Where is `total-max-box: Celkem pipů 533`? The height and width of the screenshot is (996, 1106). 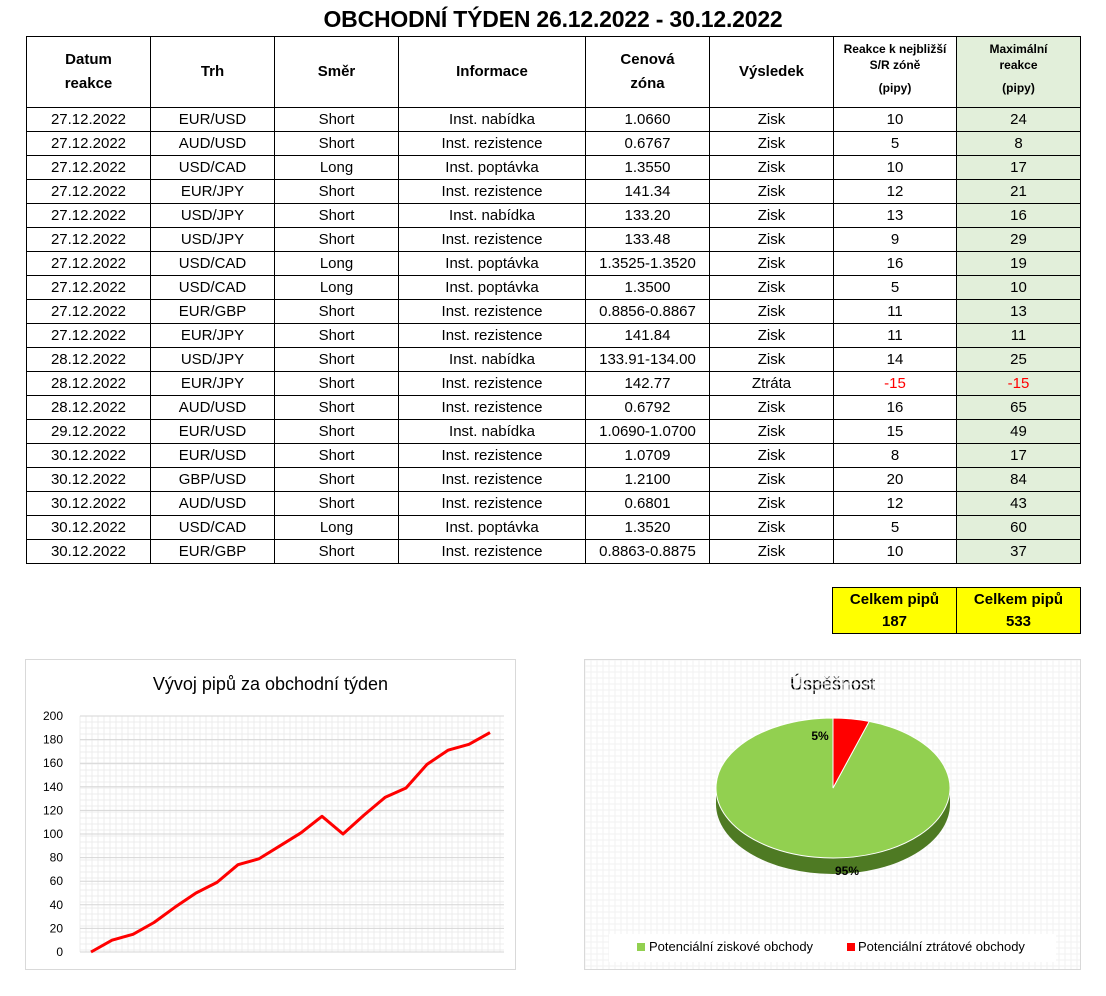
total-max-box: Celkem pipů 533 is located at coordinates (1018, 610).